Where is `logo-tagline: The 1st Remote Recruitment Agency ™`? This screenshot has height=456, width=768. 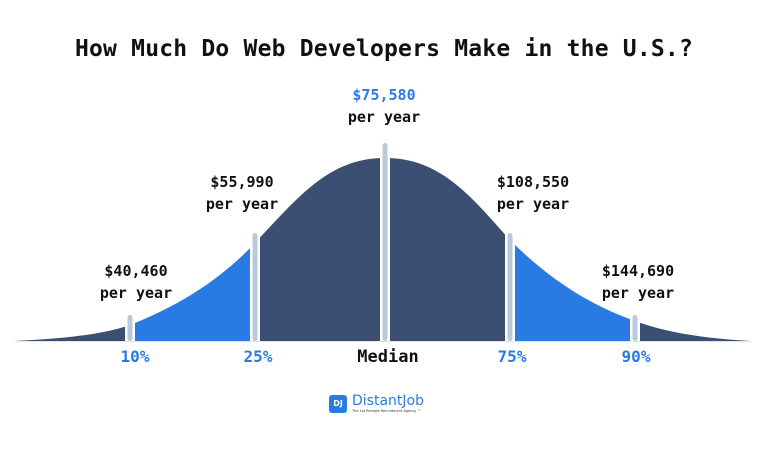
logo-tagline: The 1st Remote Recruitment Agency ™ is located at coordinates (386, 411).